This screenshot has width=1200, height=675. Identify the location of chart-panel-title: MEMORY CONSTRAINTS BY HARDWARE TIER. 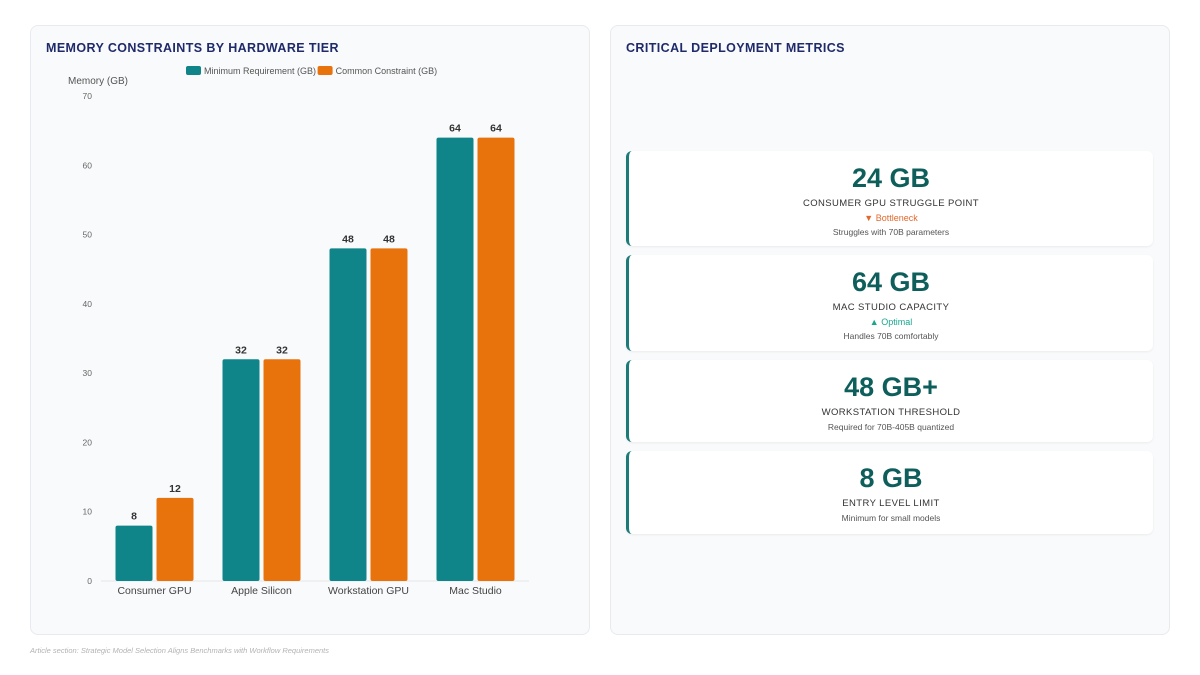
(192, 48).